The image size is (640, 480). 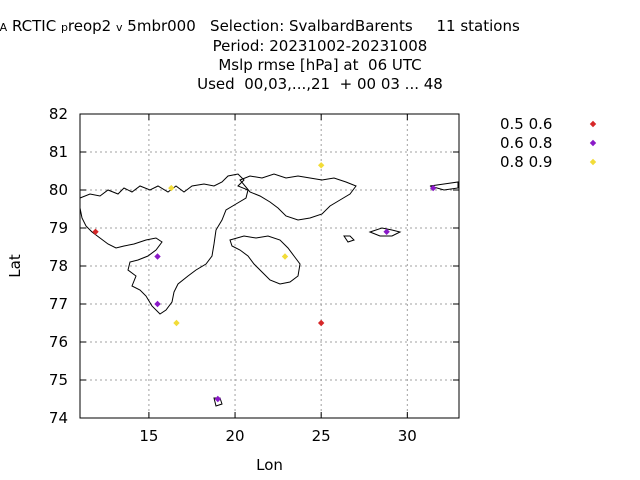 What do you see at coordinates (58, 304) in the screenshot?
I see `y-tick-label: 77` at bounding box center [58, 304].